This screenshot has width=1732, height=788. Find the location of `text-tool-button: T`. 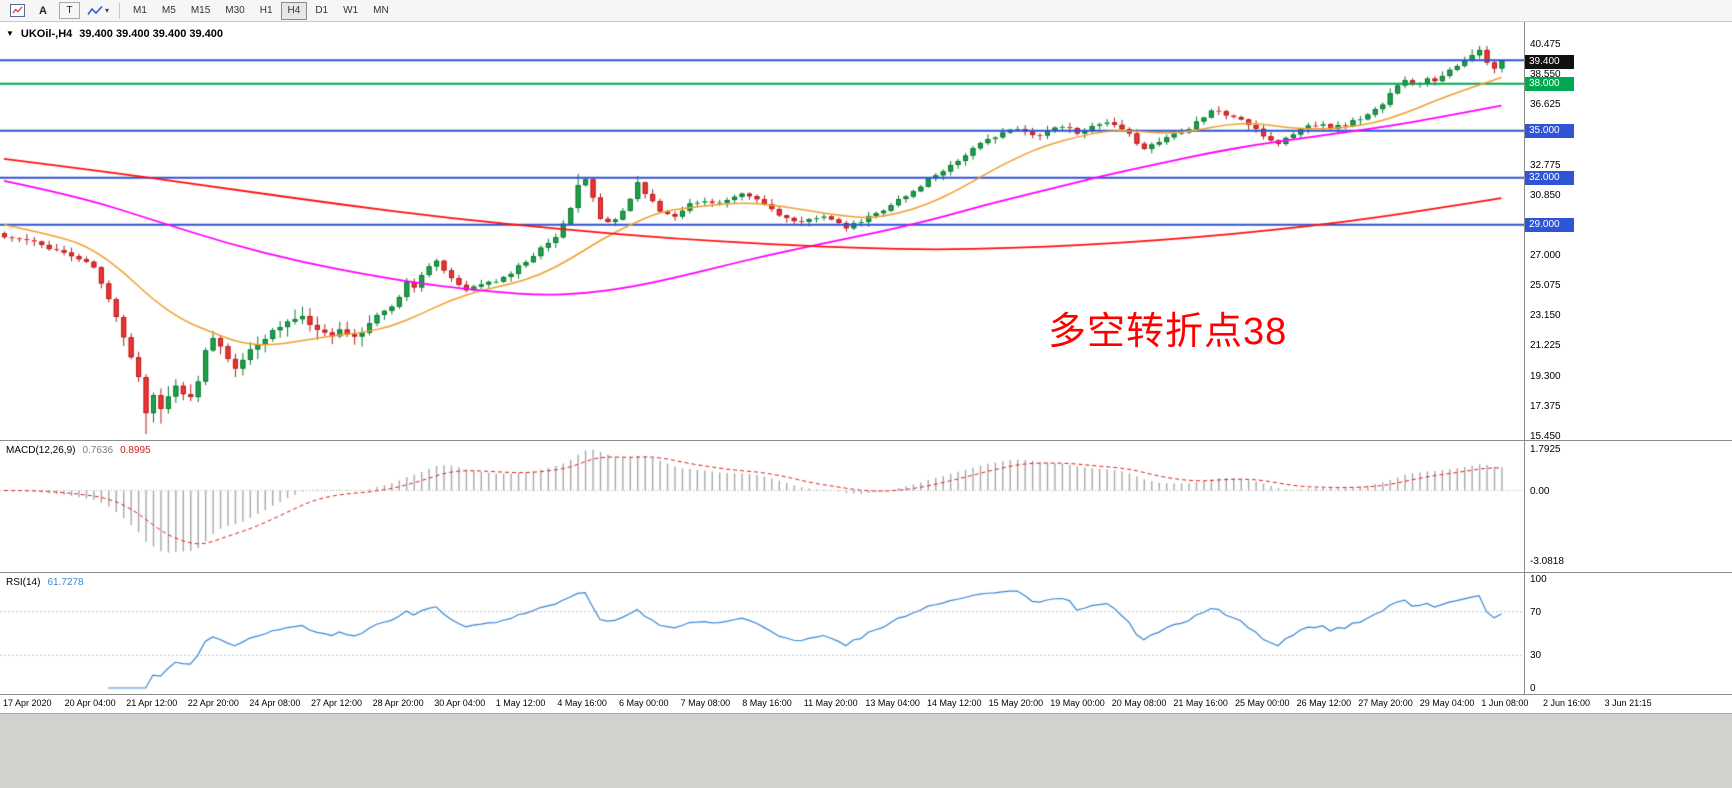

text-tool-button: T is located at coordinates (69, 10).